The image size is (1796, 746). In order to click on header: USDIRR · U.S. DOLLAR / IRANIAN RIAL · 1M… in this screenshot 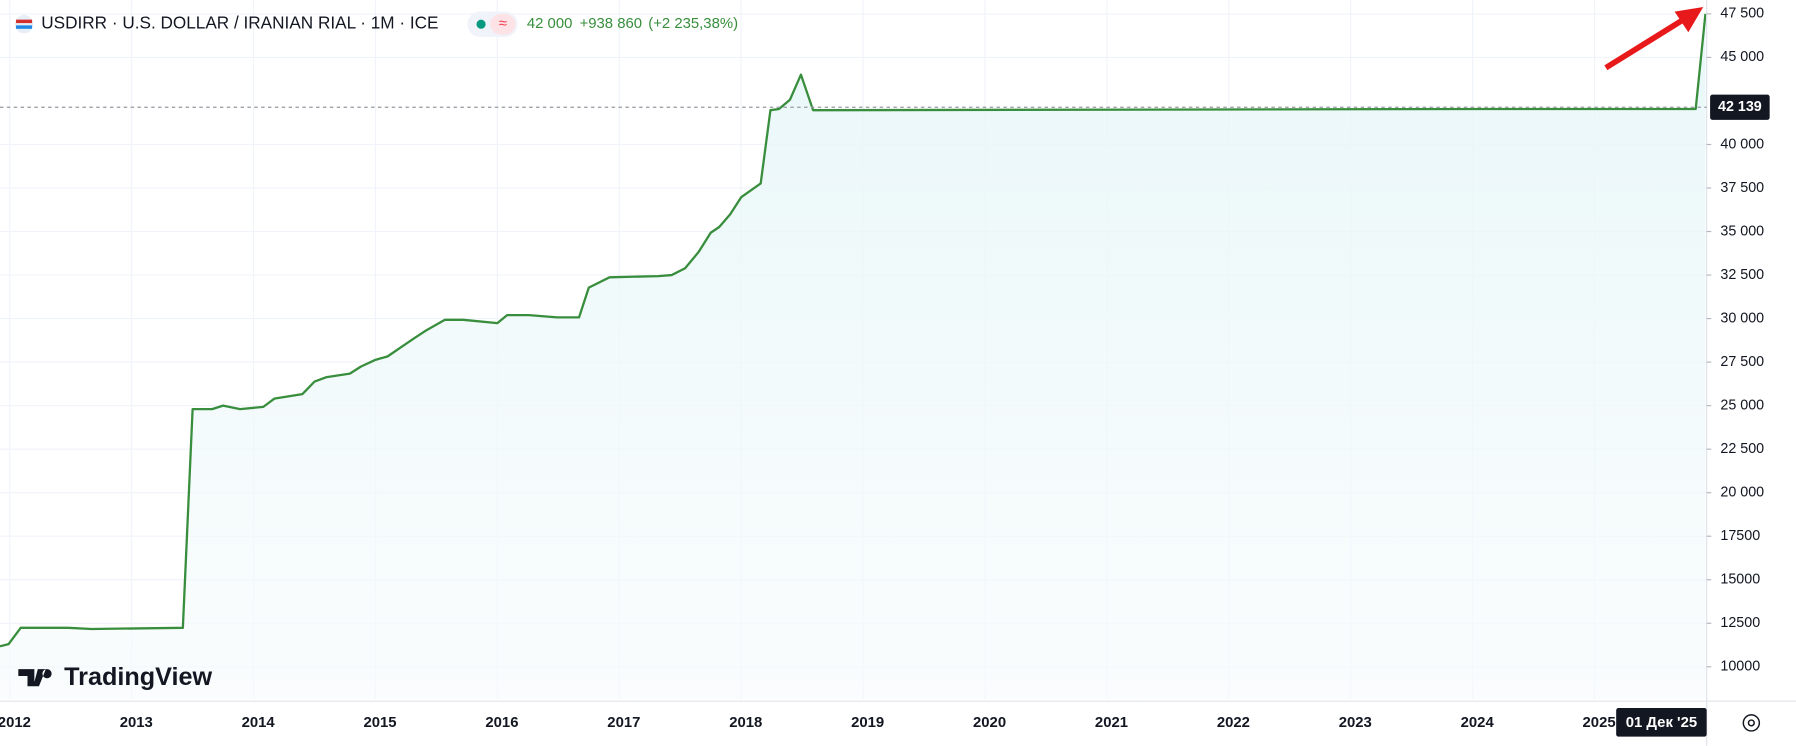, I will do `click(376, 24)`.